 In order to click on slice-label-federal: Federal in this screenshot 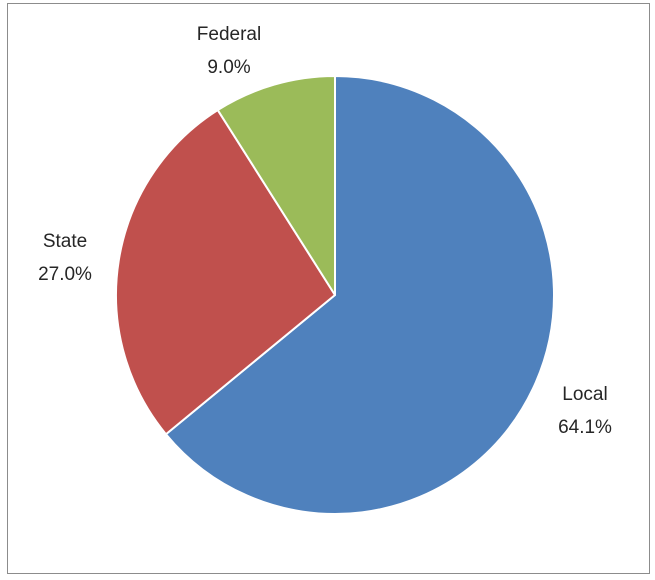, I will do `click(229, 34)`.